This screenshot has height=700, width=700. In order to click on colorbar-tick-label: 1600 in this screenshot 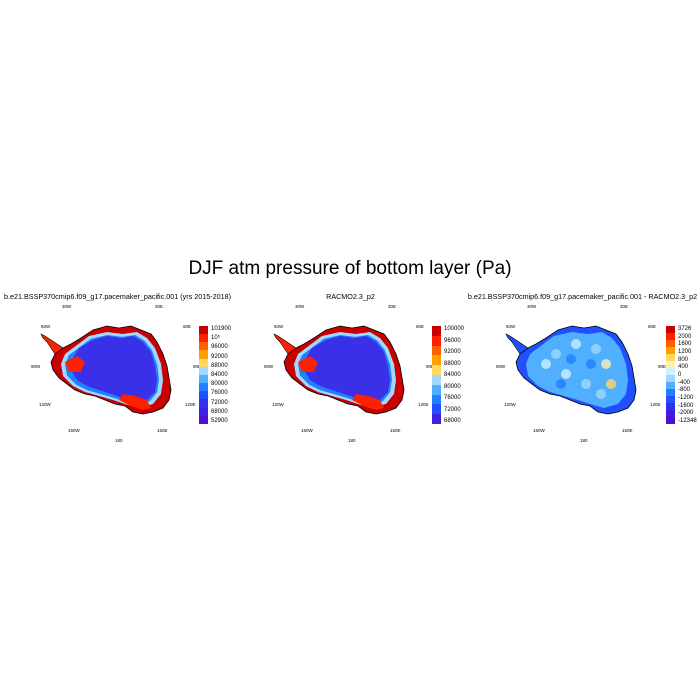, I will do `click(685, 344)`.